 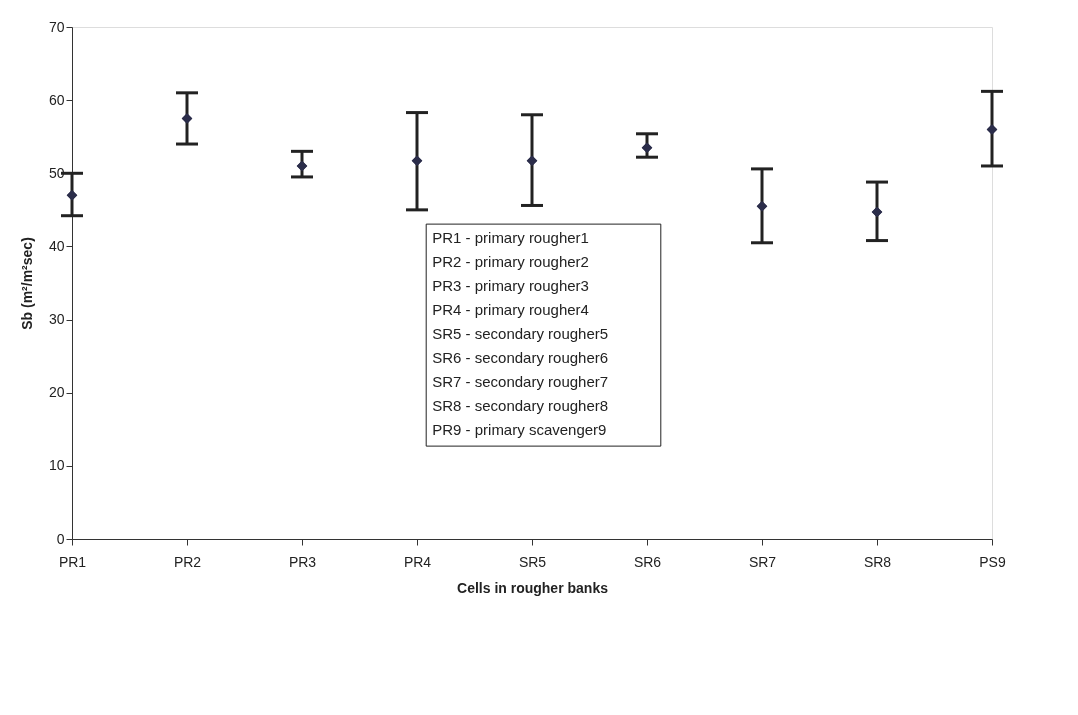 I want to click on x-tick-label: PR3, so click(x=302, y=561).